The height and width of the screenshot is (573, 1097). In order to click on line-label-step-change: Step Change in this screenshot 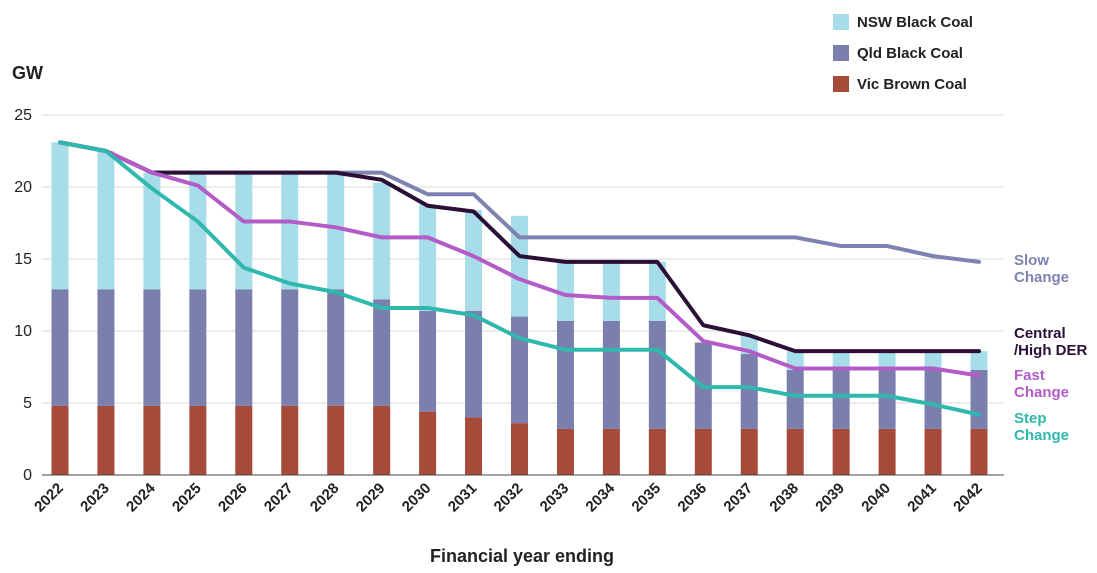, I will do `click(1041, 427)`.